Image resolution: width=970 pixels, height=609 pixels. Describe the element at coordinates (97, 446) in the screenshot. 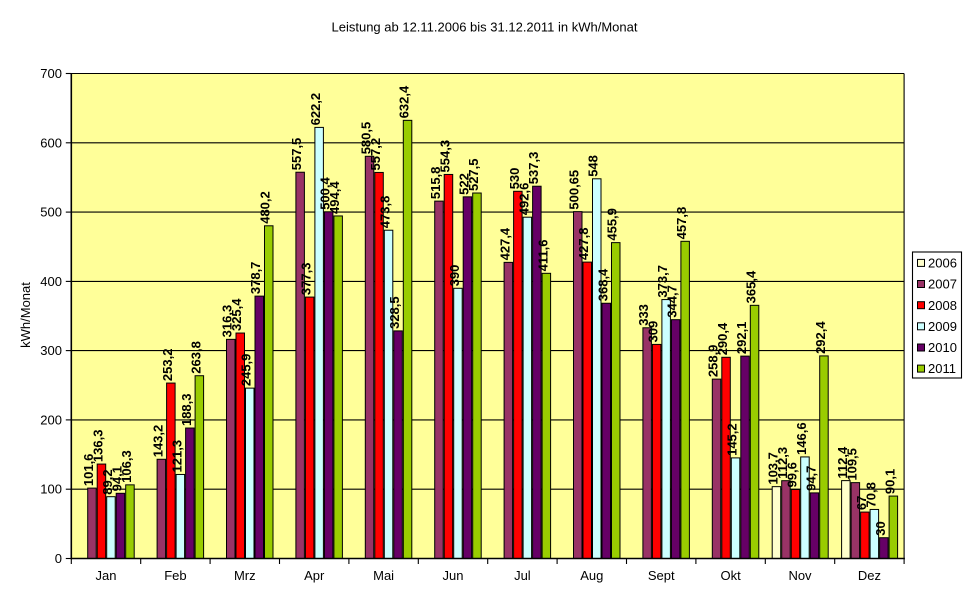

I see `svg-text: 136,3` at that location.